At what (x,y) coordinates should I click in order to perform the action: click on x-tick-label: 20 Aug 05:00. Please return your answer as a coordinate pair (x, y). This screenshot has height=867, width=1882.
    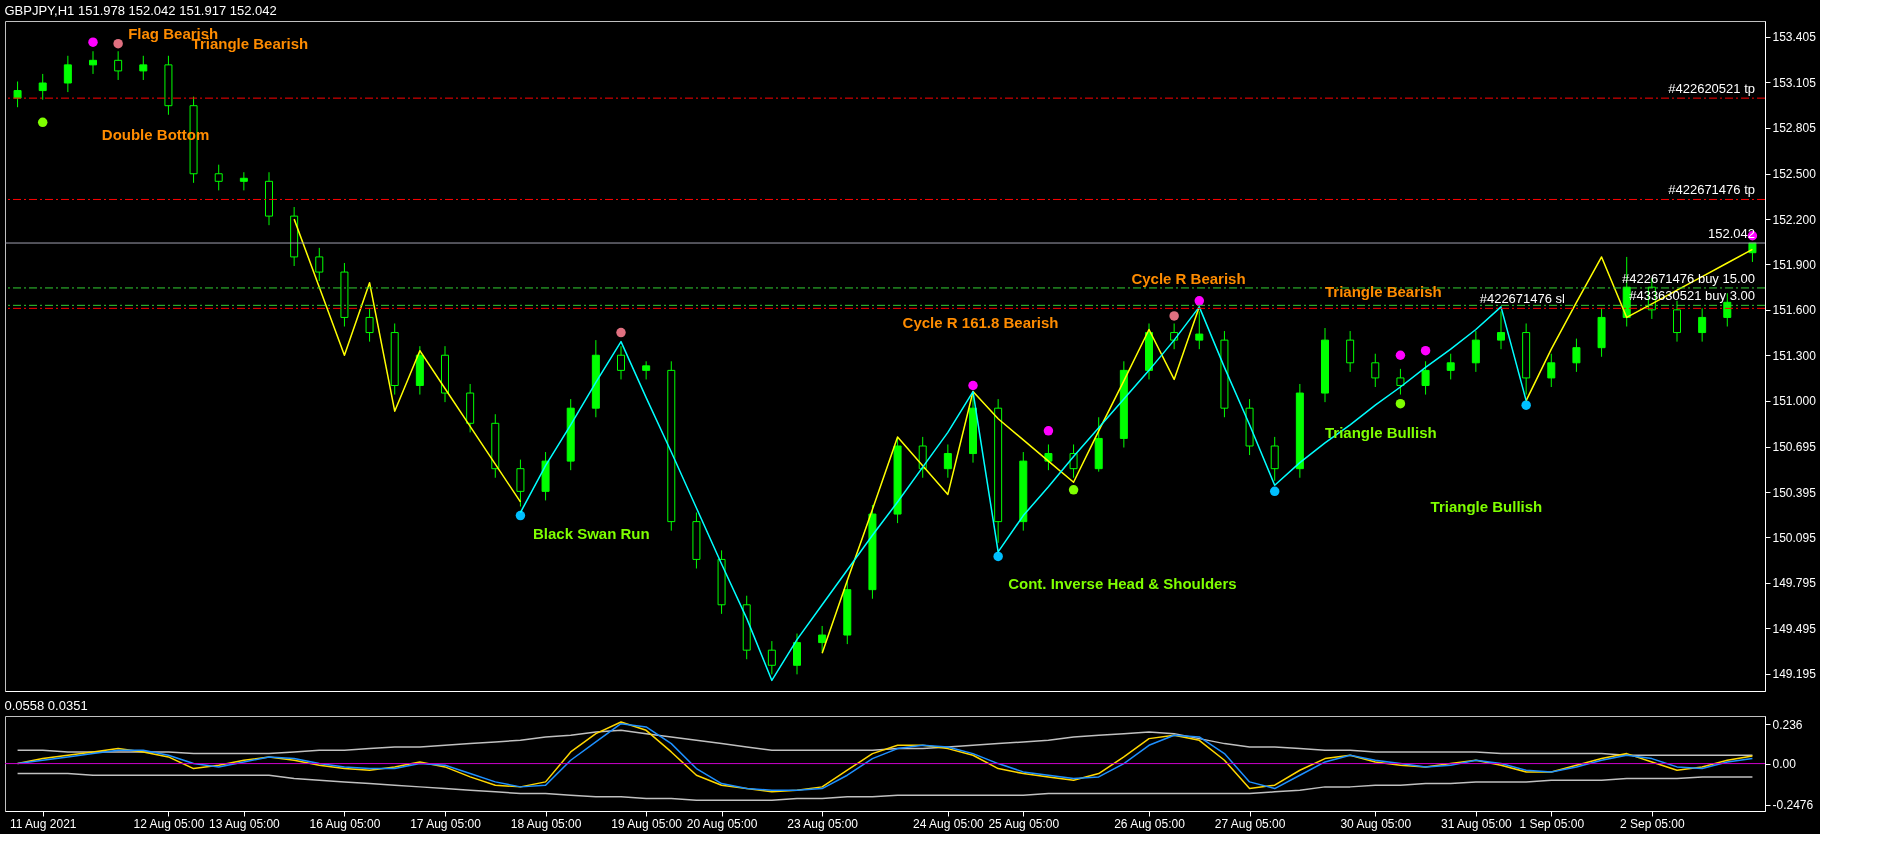
    Looking at the image, I should click on (722, 823).